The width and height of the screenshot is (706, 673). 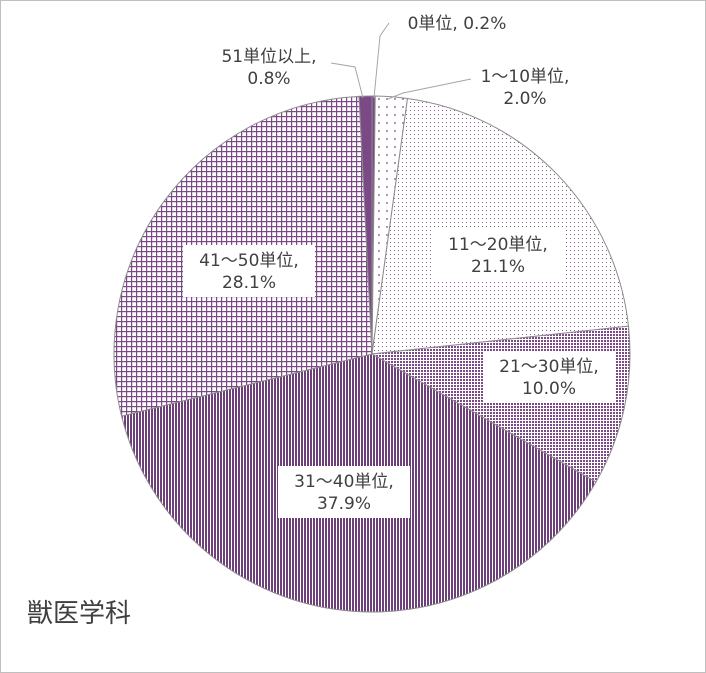 What do you see at coordinates (344, 504) in the screenshot?
I see `data-label-line: 37.9%` at bounding box center [344, 504].